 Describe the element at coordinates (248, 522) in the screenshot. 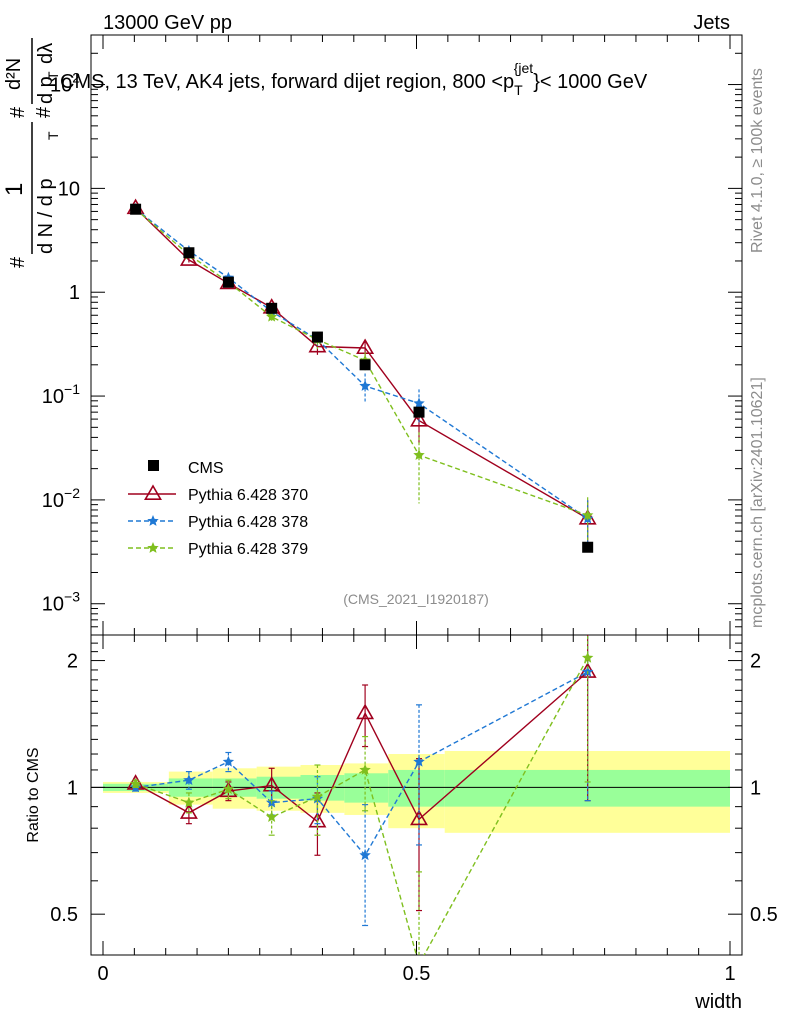

I see `legend-label: Pythia 6.428 378` at that location.